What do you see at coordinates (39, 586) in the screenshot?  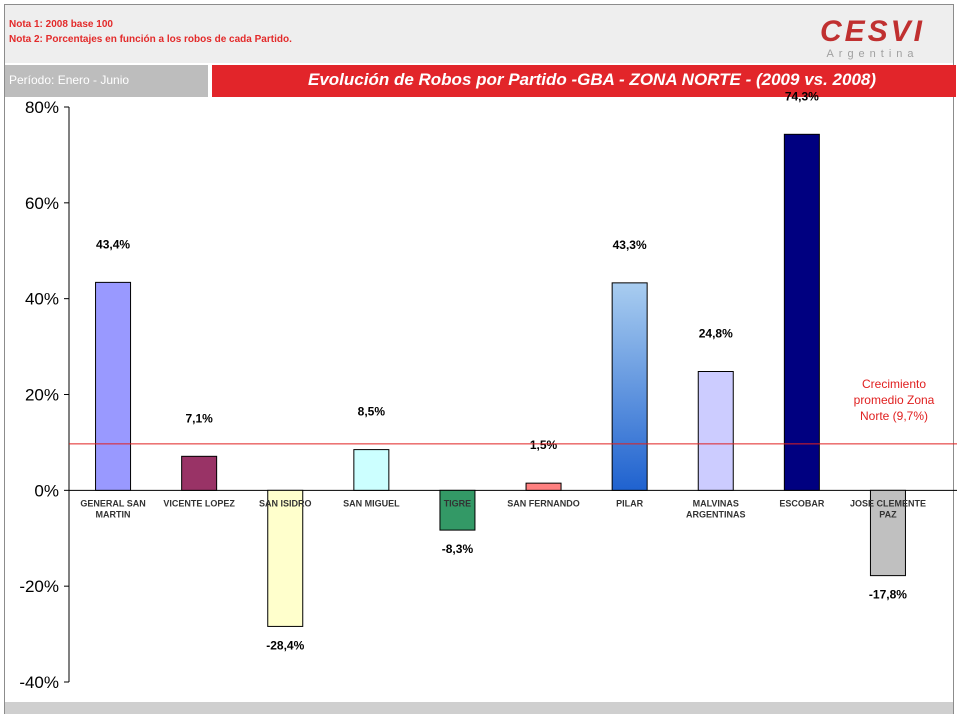 I see `y-tick-label: -20%` at bounding box center [39, 586].